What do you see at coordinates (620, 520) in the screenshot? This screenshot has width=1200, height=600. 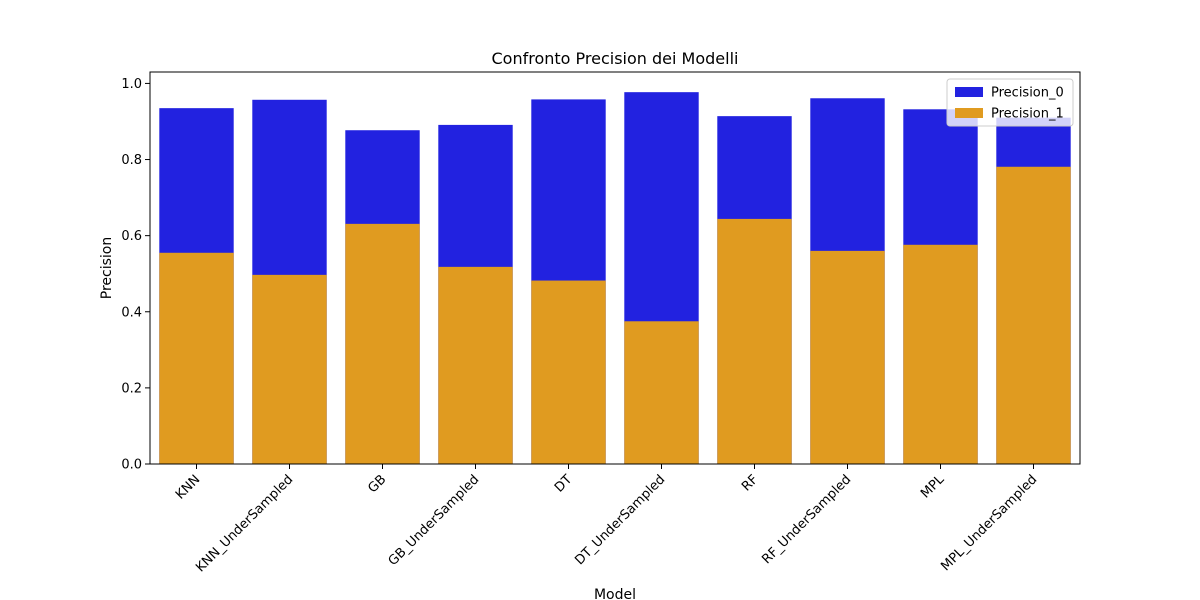 I see `x-tick-label: DT_UnderSampled` at bounding box center [620, 520].